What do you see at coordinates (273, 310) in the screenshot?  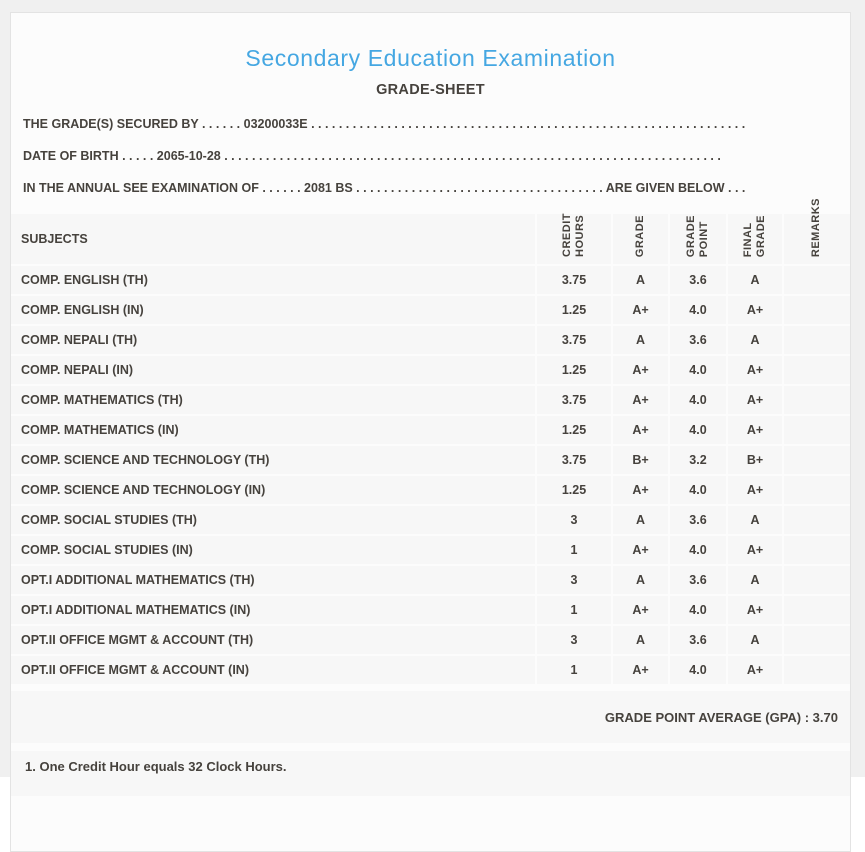 I see `subject-cell: COMP. ENGLISH (IN)` at bounding box center [273, 310].